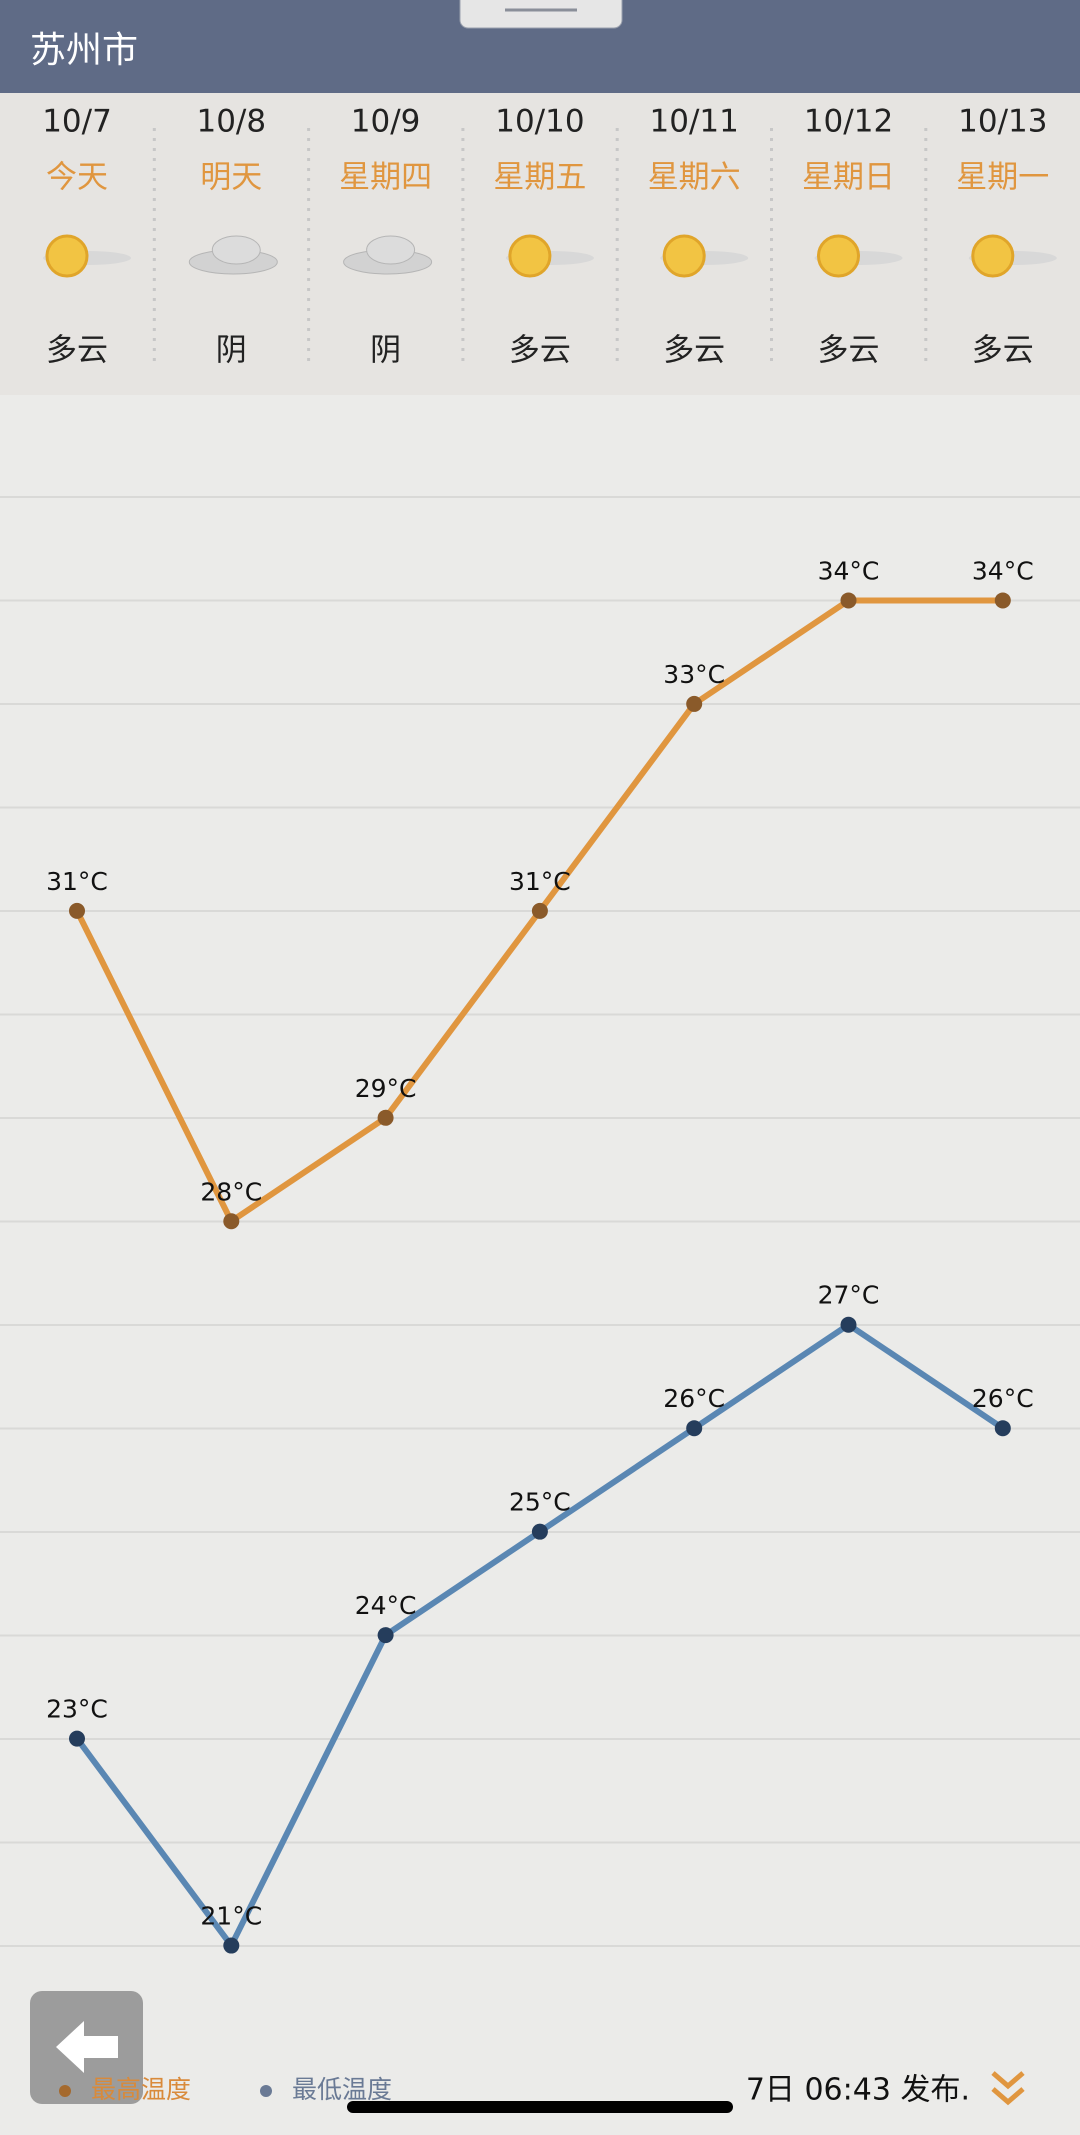 This screenshot has height=2135, width=1080. What do you see at coordinates (858, 2090) in the screenshot?
I see `publish-time: 7日 06:43 发布.` at bounding box center [858, 2090].